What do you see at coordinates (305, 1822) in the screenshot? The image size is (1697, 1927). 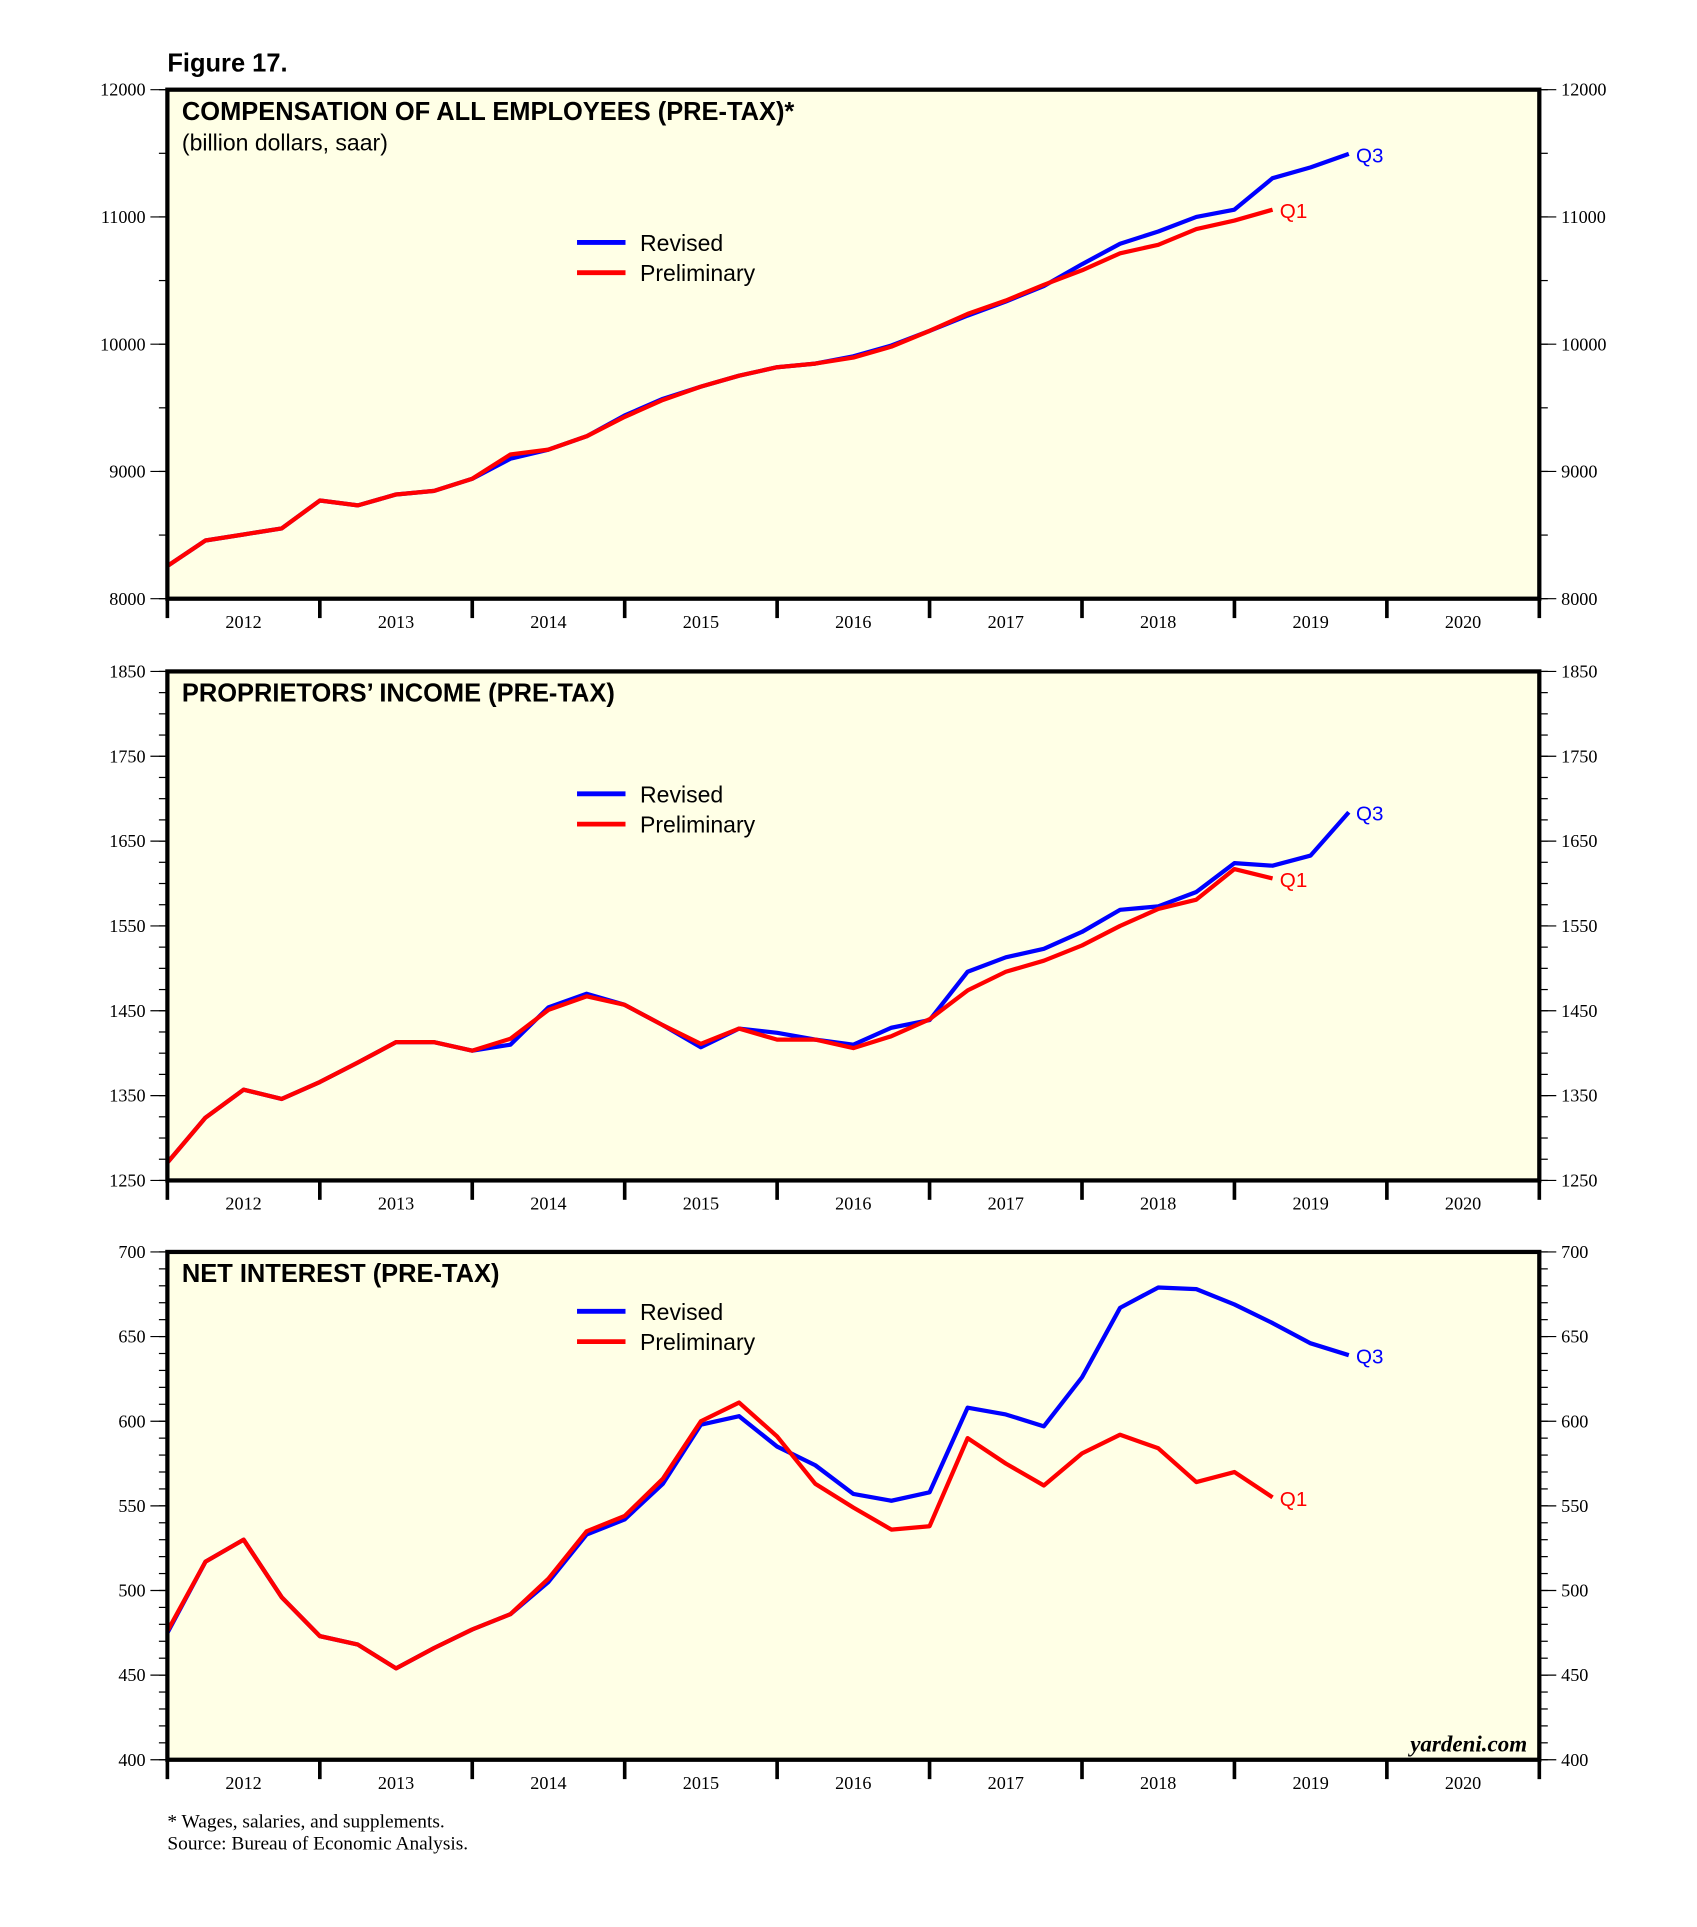 I see `footnote: * Wages, salaries, and supplements.` at bounding box center [305, 1822].